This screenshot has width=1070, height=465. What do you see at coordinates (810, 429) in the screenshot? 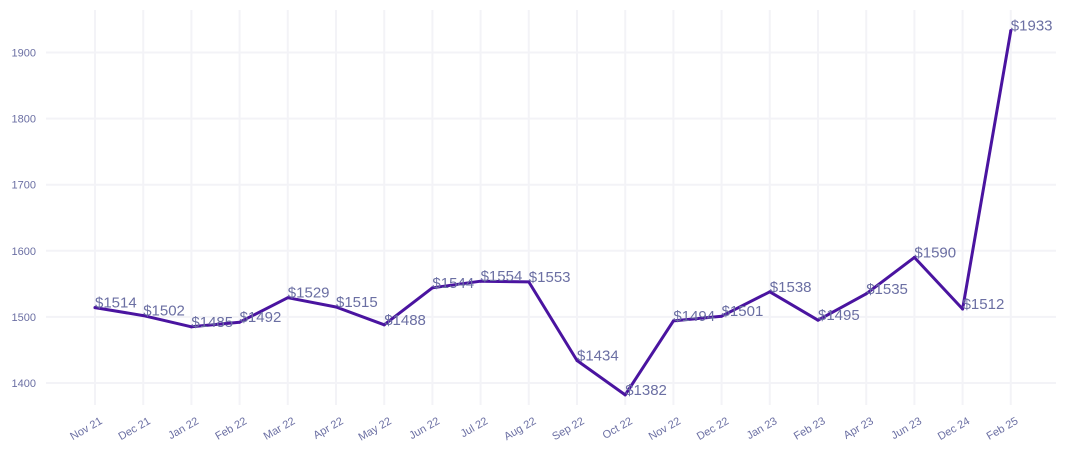
I see `x-tick-label: Feb 23` at bounding box center [810, 429].